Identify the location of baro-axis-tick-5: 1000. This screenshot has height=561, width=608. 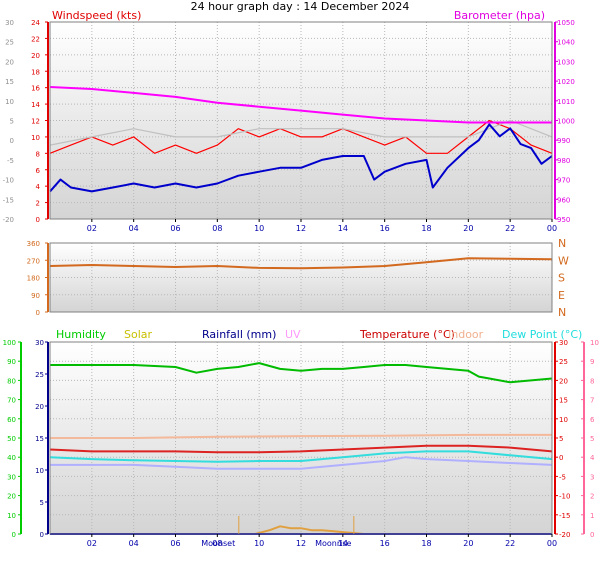
(566, 122).